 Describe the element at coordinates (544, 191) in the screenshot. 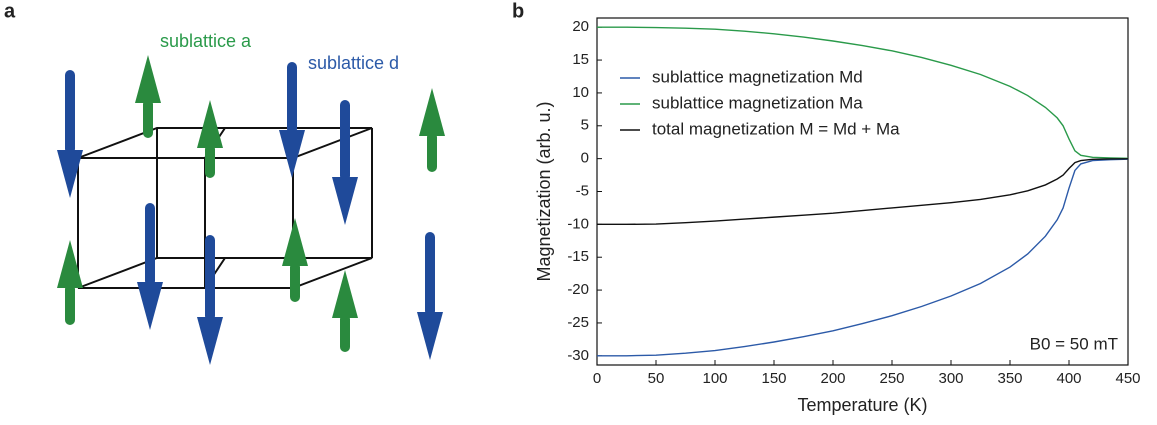

I see `y-axis-label: Magnetization (arb. u.)` at that location.